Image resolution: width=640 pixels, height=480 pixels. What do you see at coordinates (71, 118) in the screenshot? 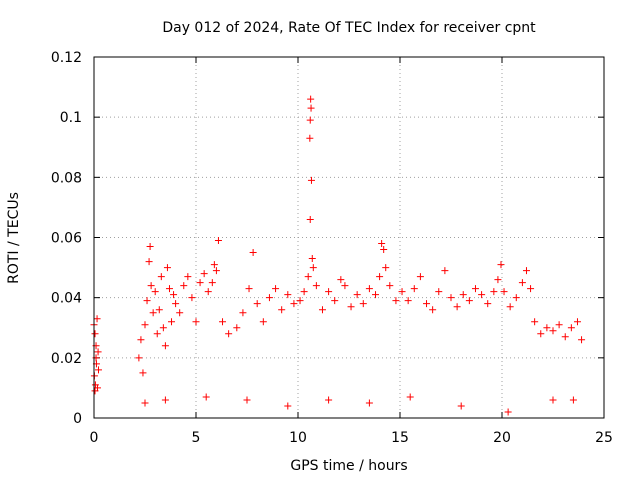
I see `y-tick-label: 0.1` at bounding box center [71, 118].